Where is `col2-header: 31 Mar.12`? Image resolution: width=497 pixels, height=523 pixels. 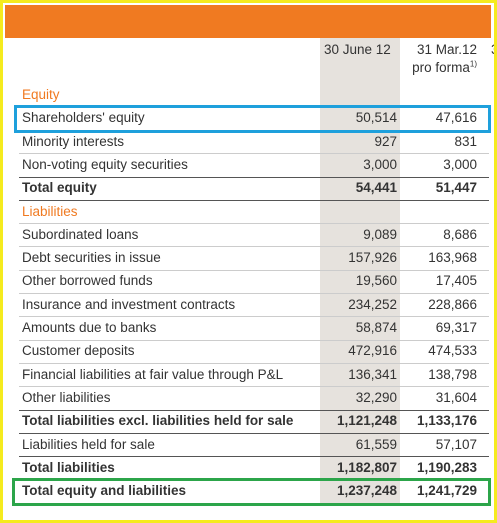
col2-header: 31 Mar.12 is located at coordinates (447, 50).